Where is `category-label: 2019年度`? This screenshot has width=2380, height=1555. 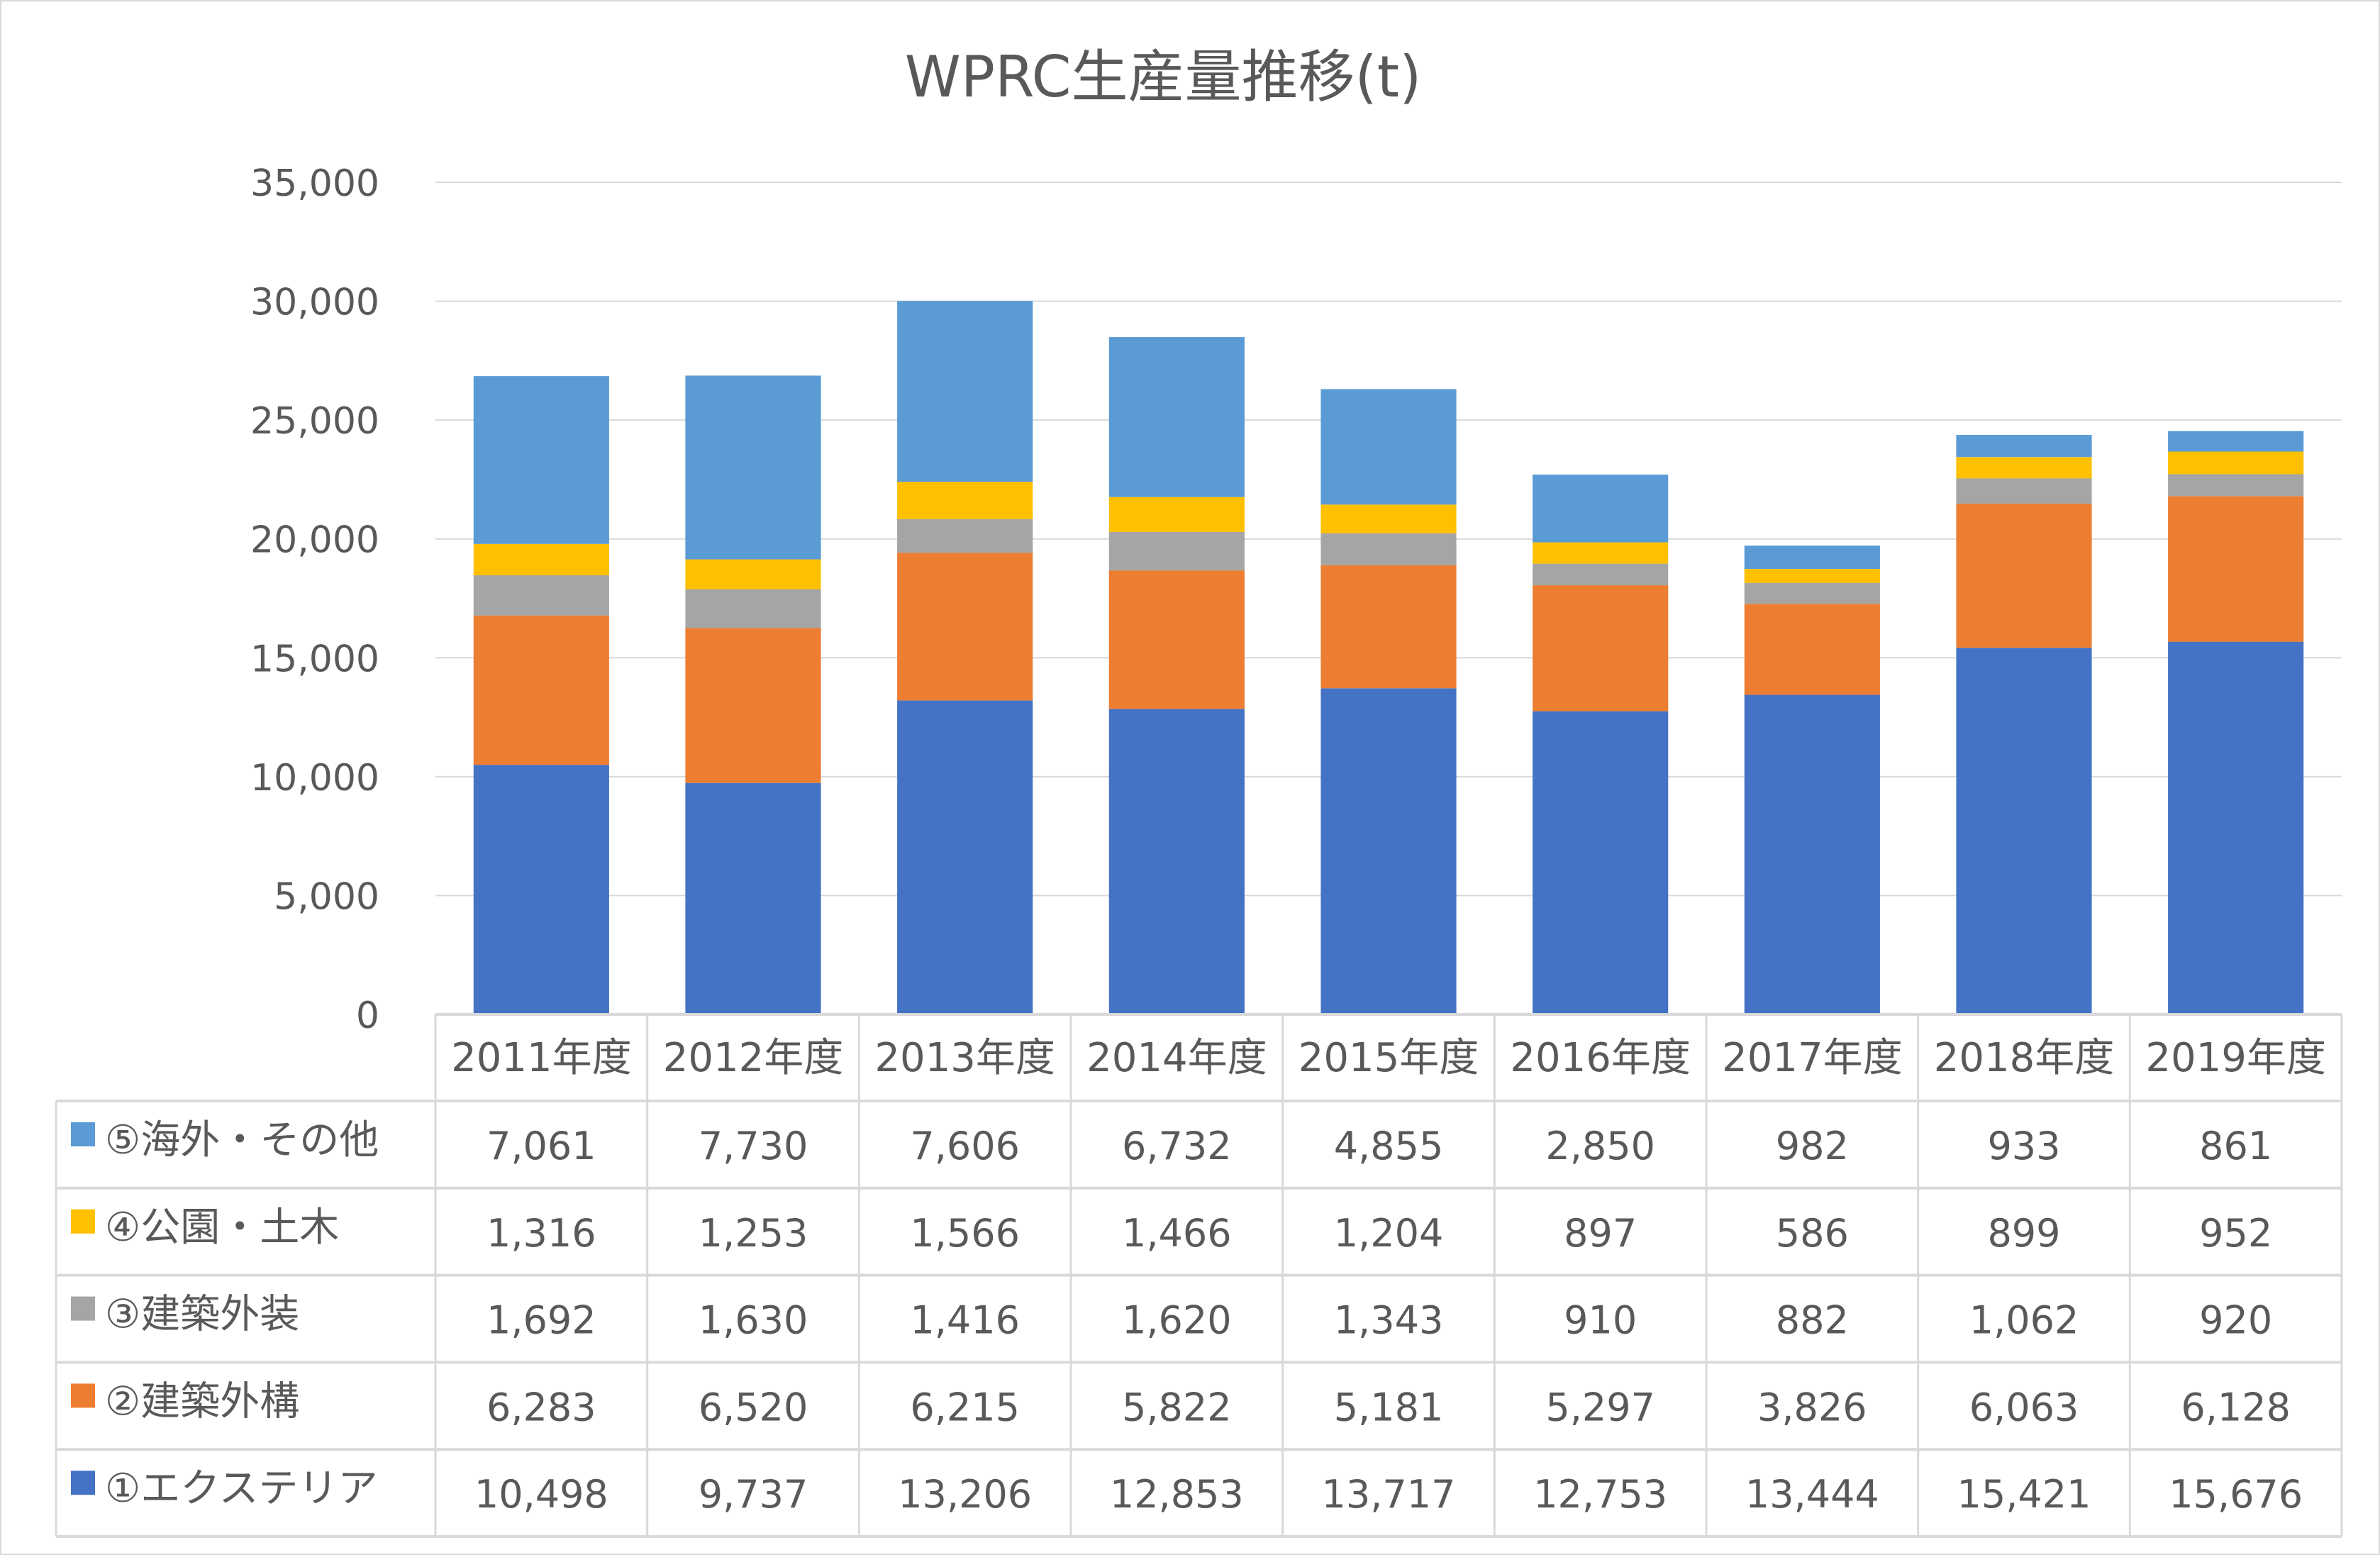
category-label: 2019年度 is located at coordinates (2235, 1058).